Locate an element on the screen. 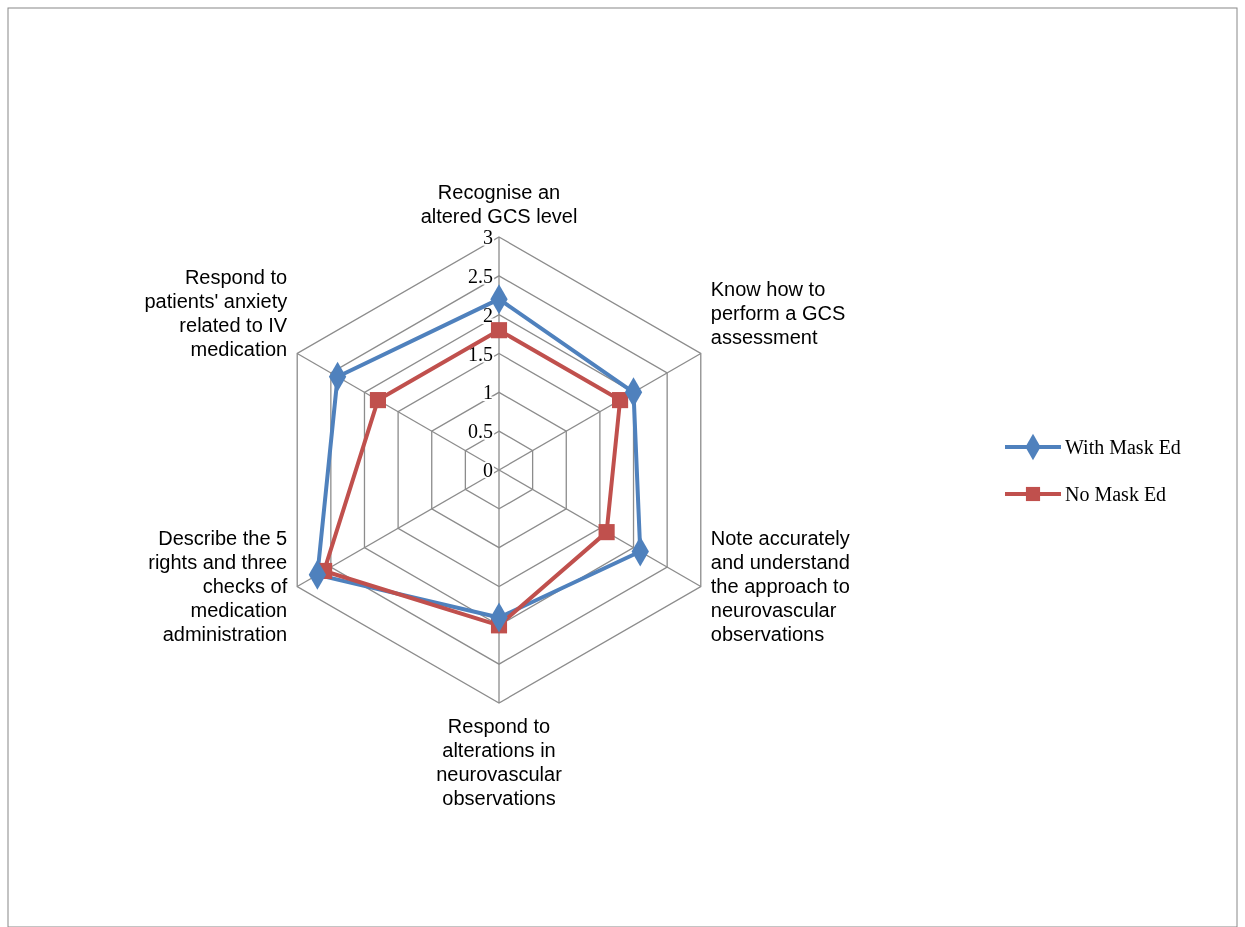  legend-label: No Mask Ed is located at coordinates (1116, 494).